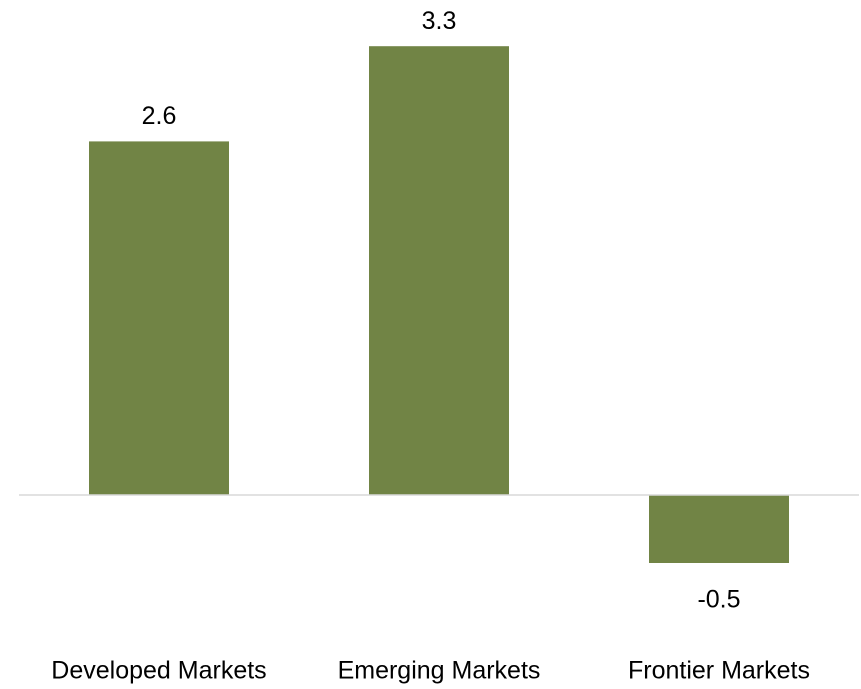 Image resolution: width=861 pixels, height=689 pixels. What do you see at coordinates (439, 671) in the screenshot?
I see `x-tick-label: Emerging Markets` at bounding box center [439, 671].